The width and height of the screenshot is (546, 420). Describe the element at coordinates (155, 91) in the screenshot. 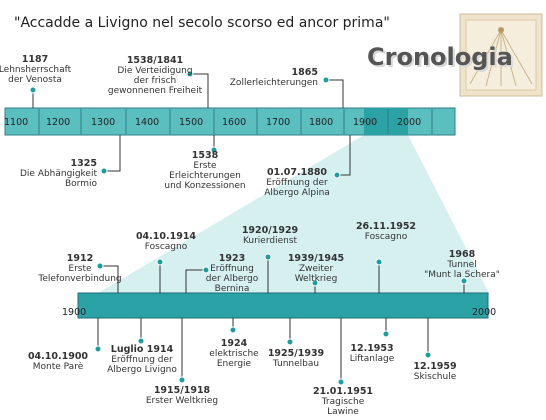

I see `event-text: gewonnenen Freiheit` at that location.